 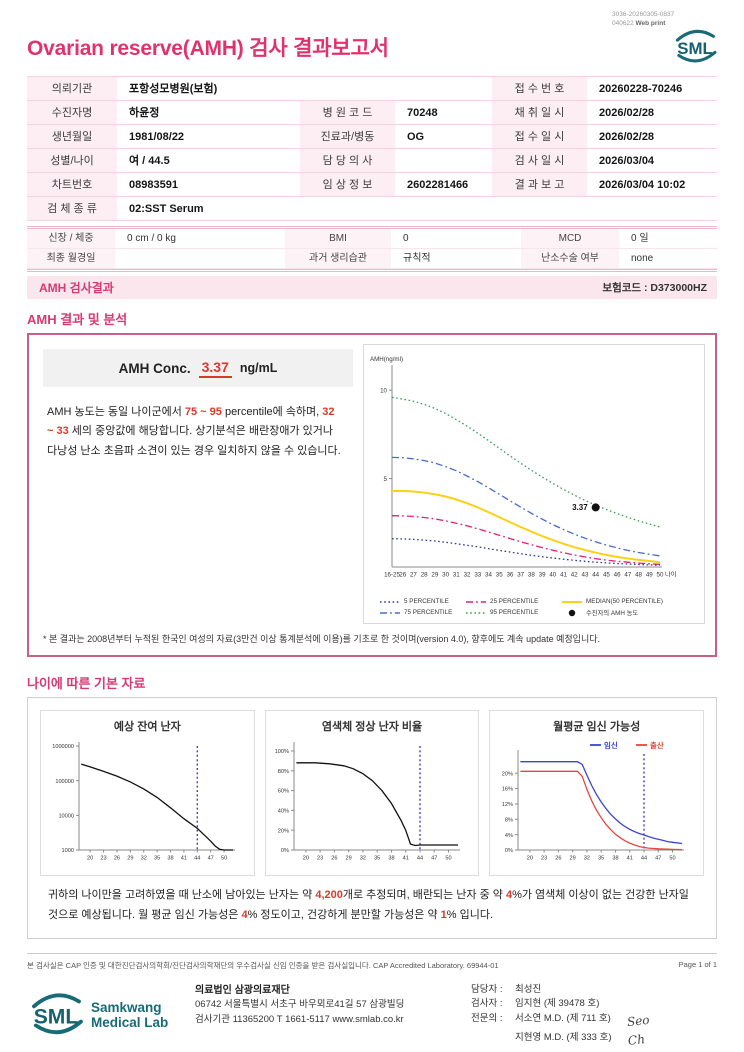 I want to click on svg-text: 0%, so click(x=509, y=851).